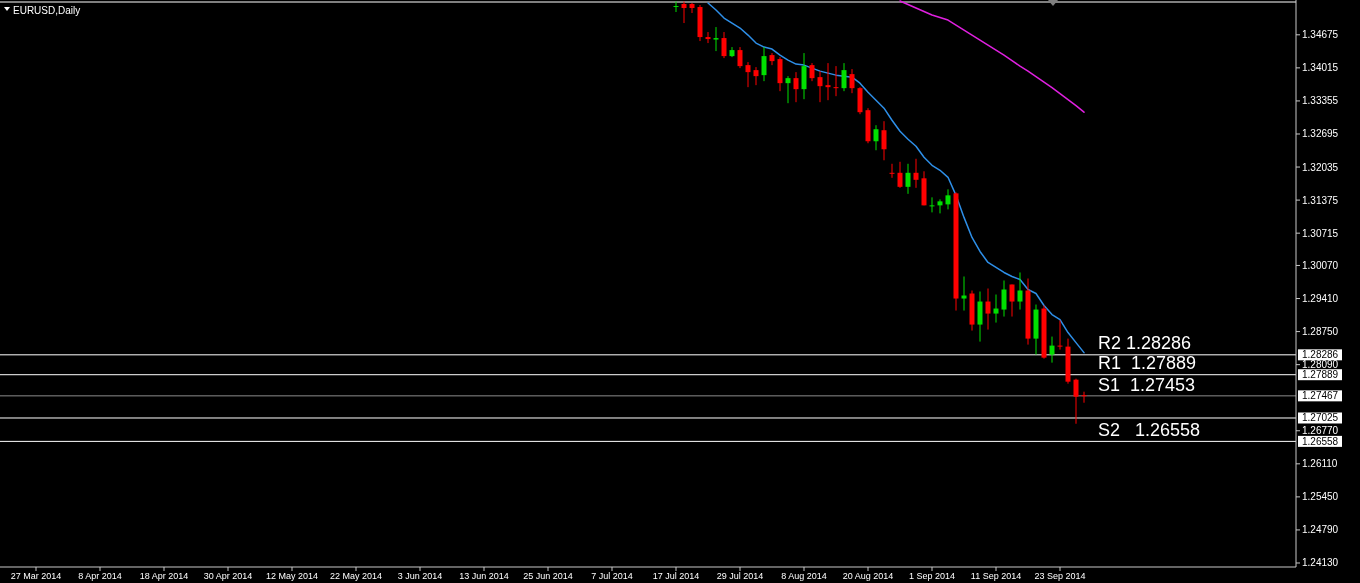 This screenshot has height=583, width=1360. Describe the element at coordinates (292, 576) in the screenshot. I see `x-tick-label: 12 May 2014` at that location.